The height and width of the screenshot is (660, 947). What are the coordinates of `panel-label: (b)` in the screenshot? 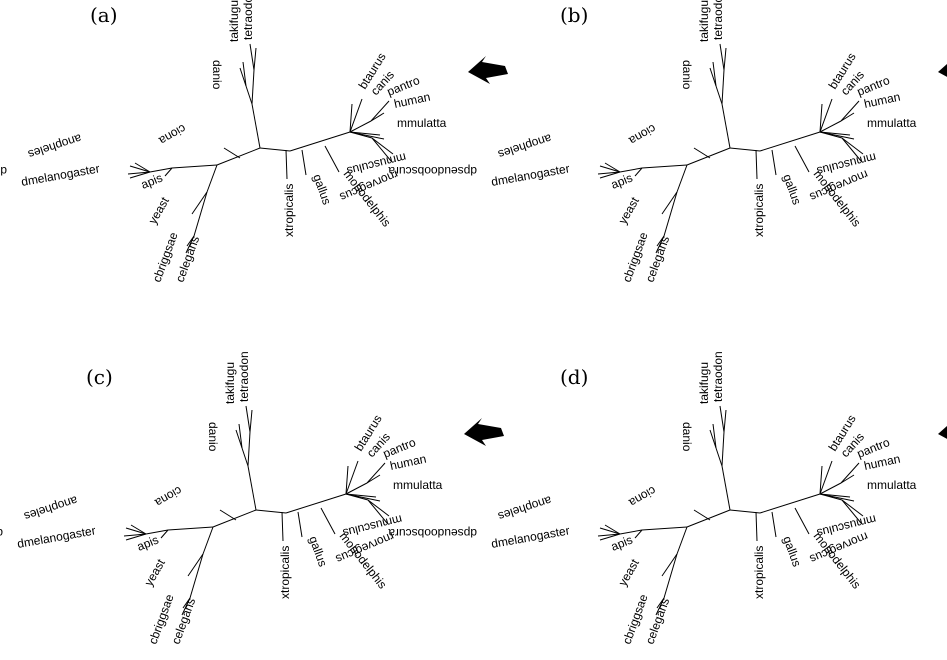 It's located at (574, 15).